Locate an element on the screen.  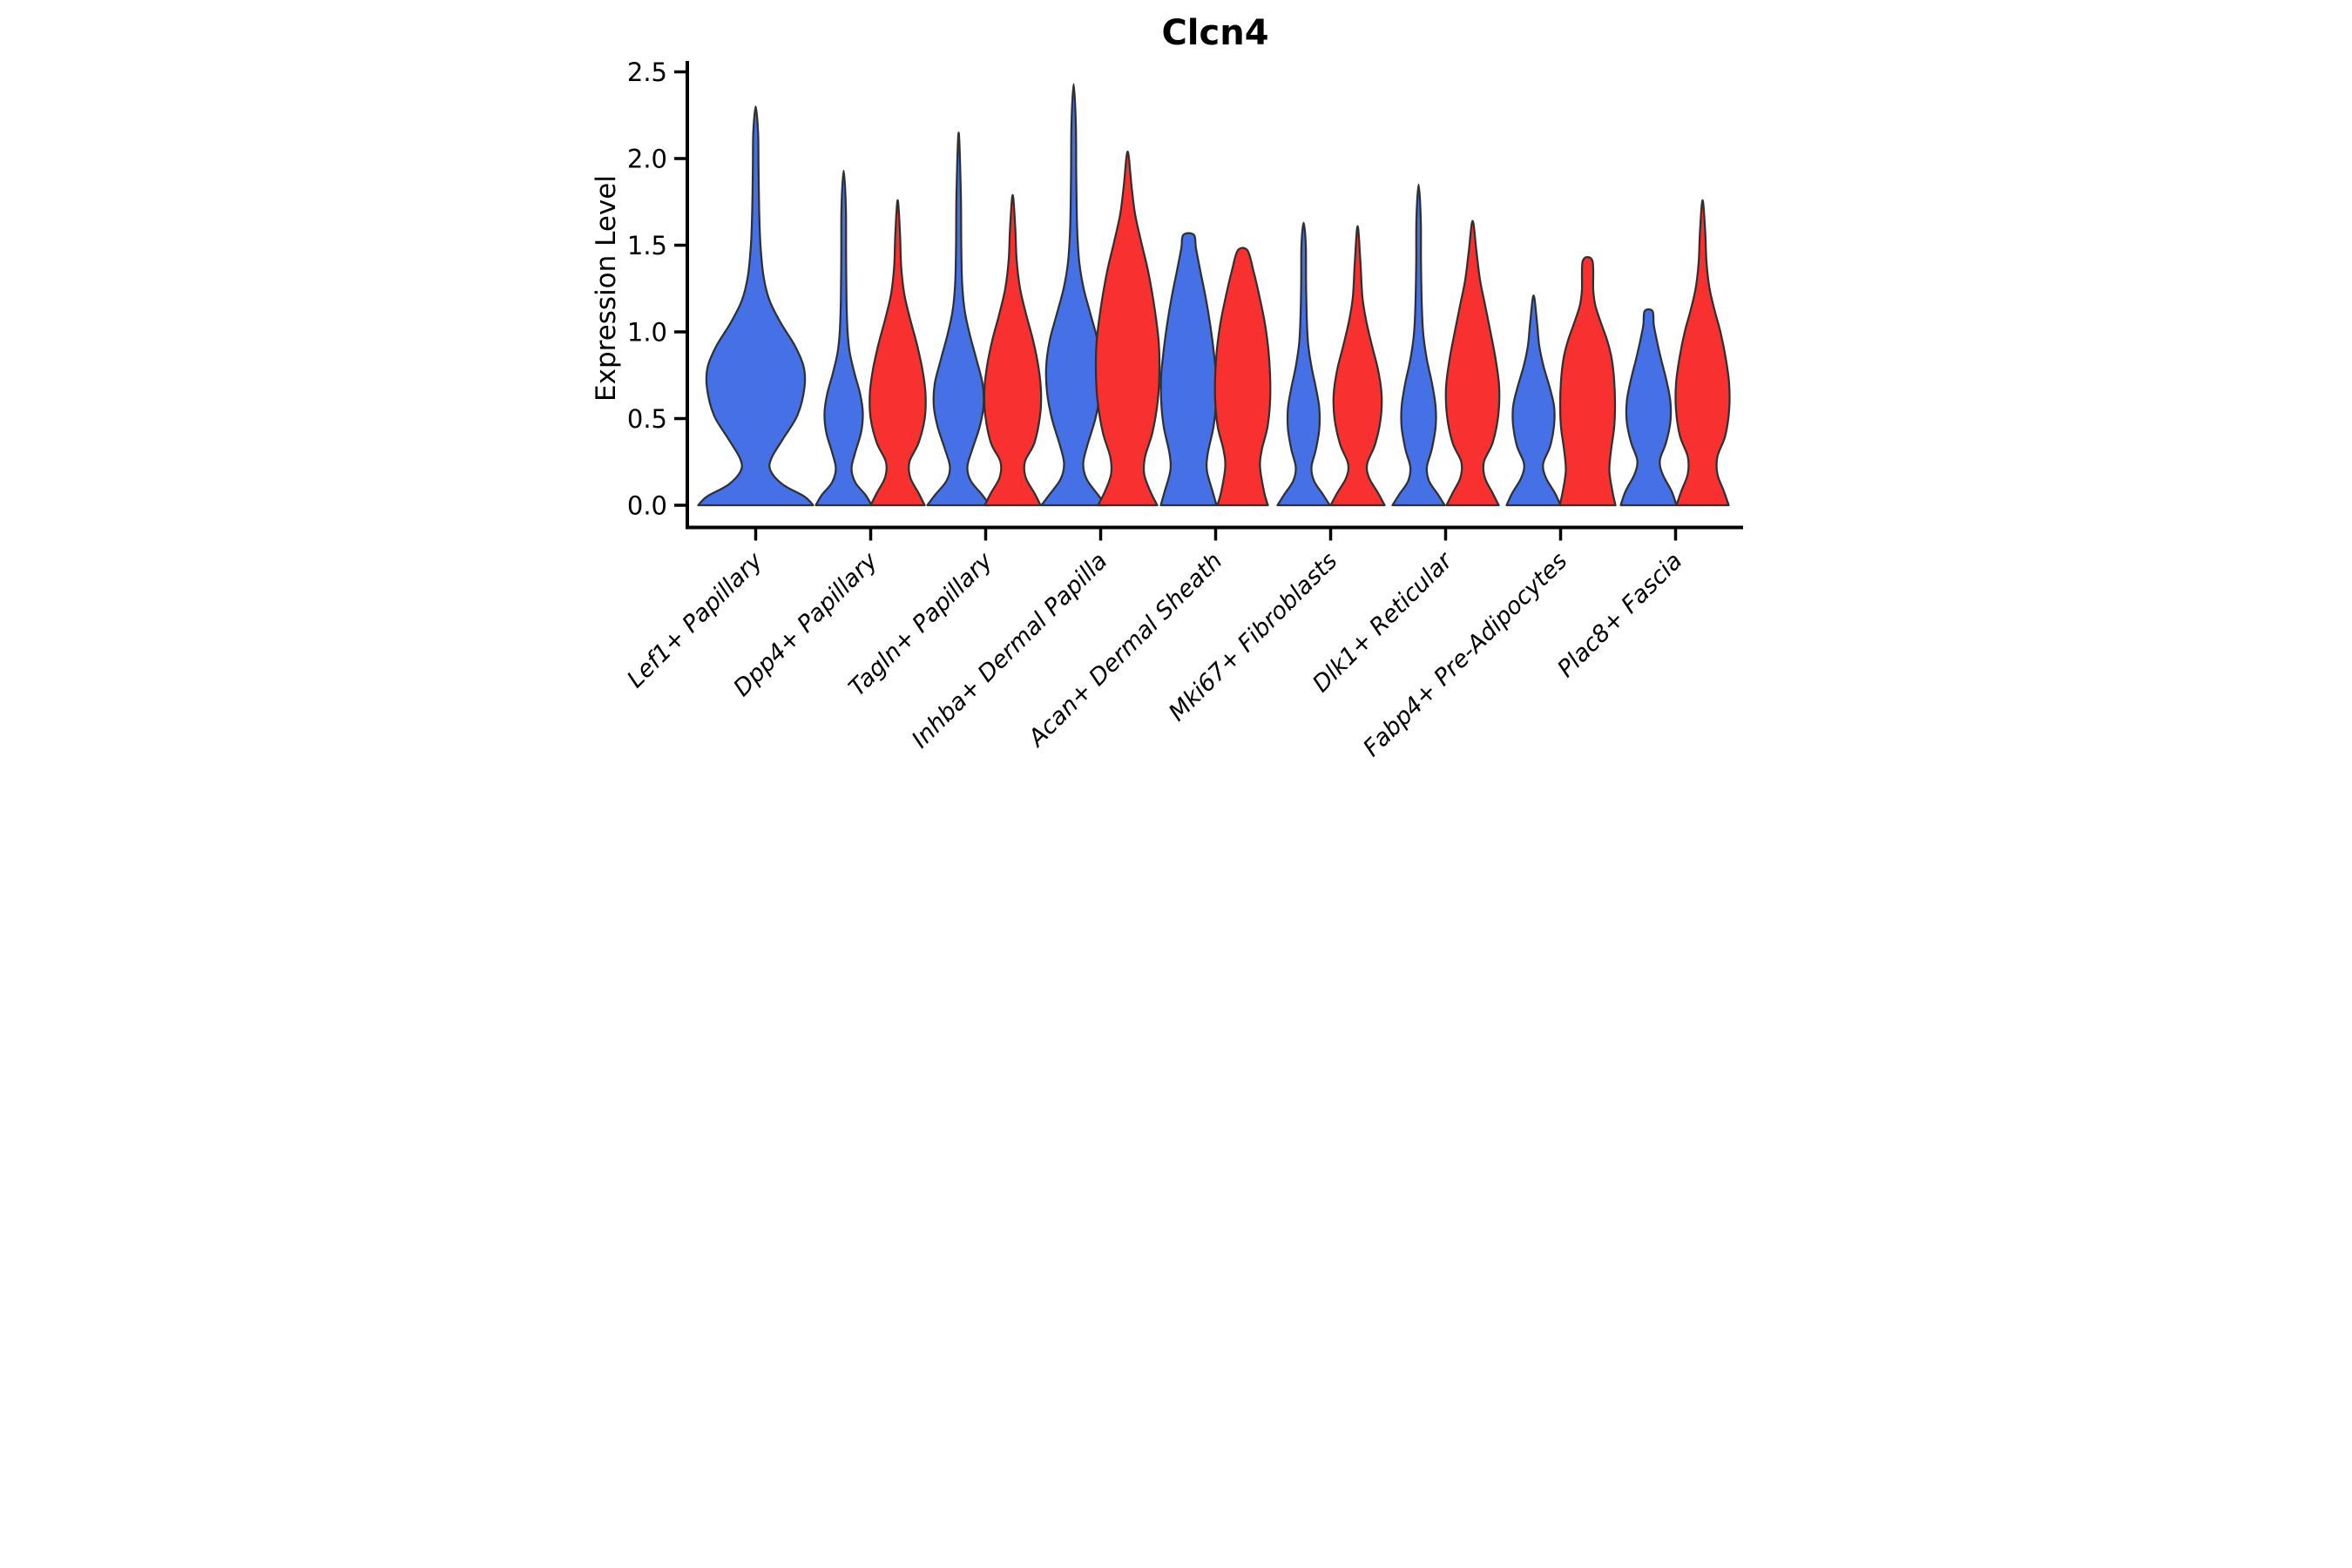
y-tick-label: 0.5 is located at coordinates (647, 419).